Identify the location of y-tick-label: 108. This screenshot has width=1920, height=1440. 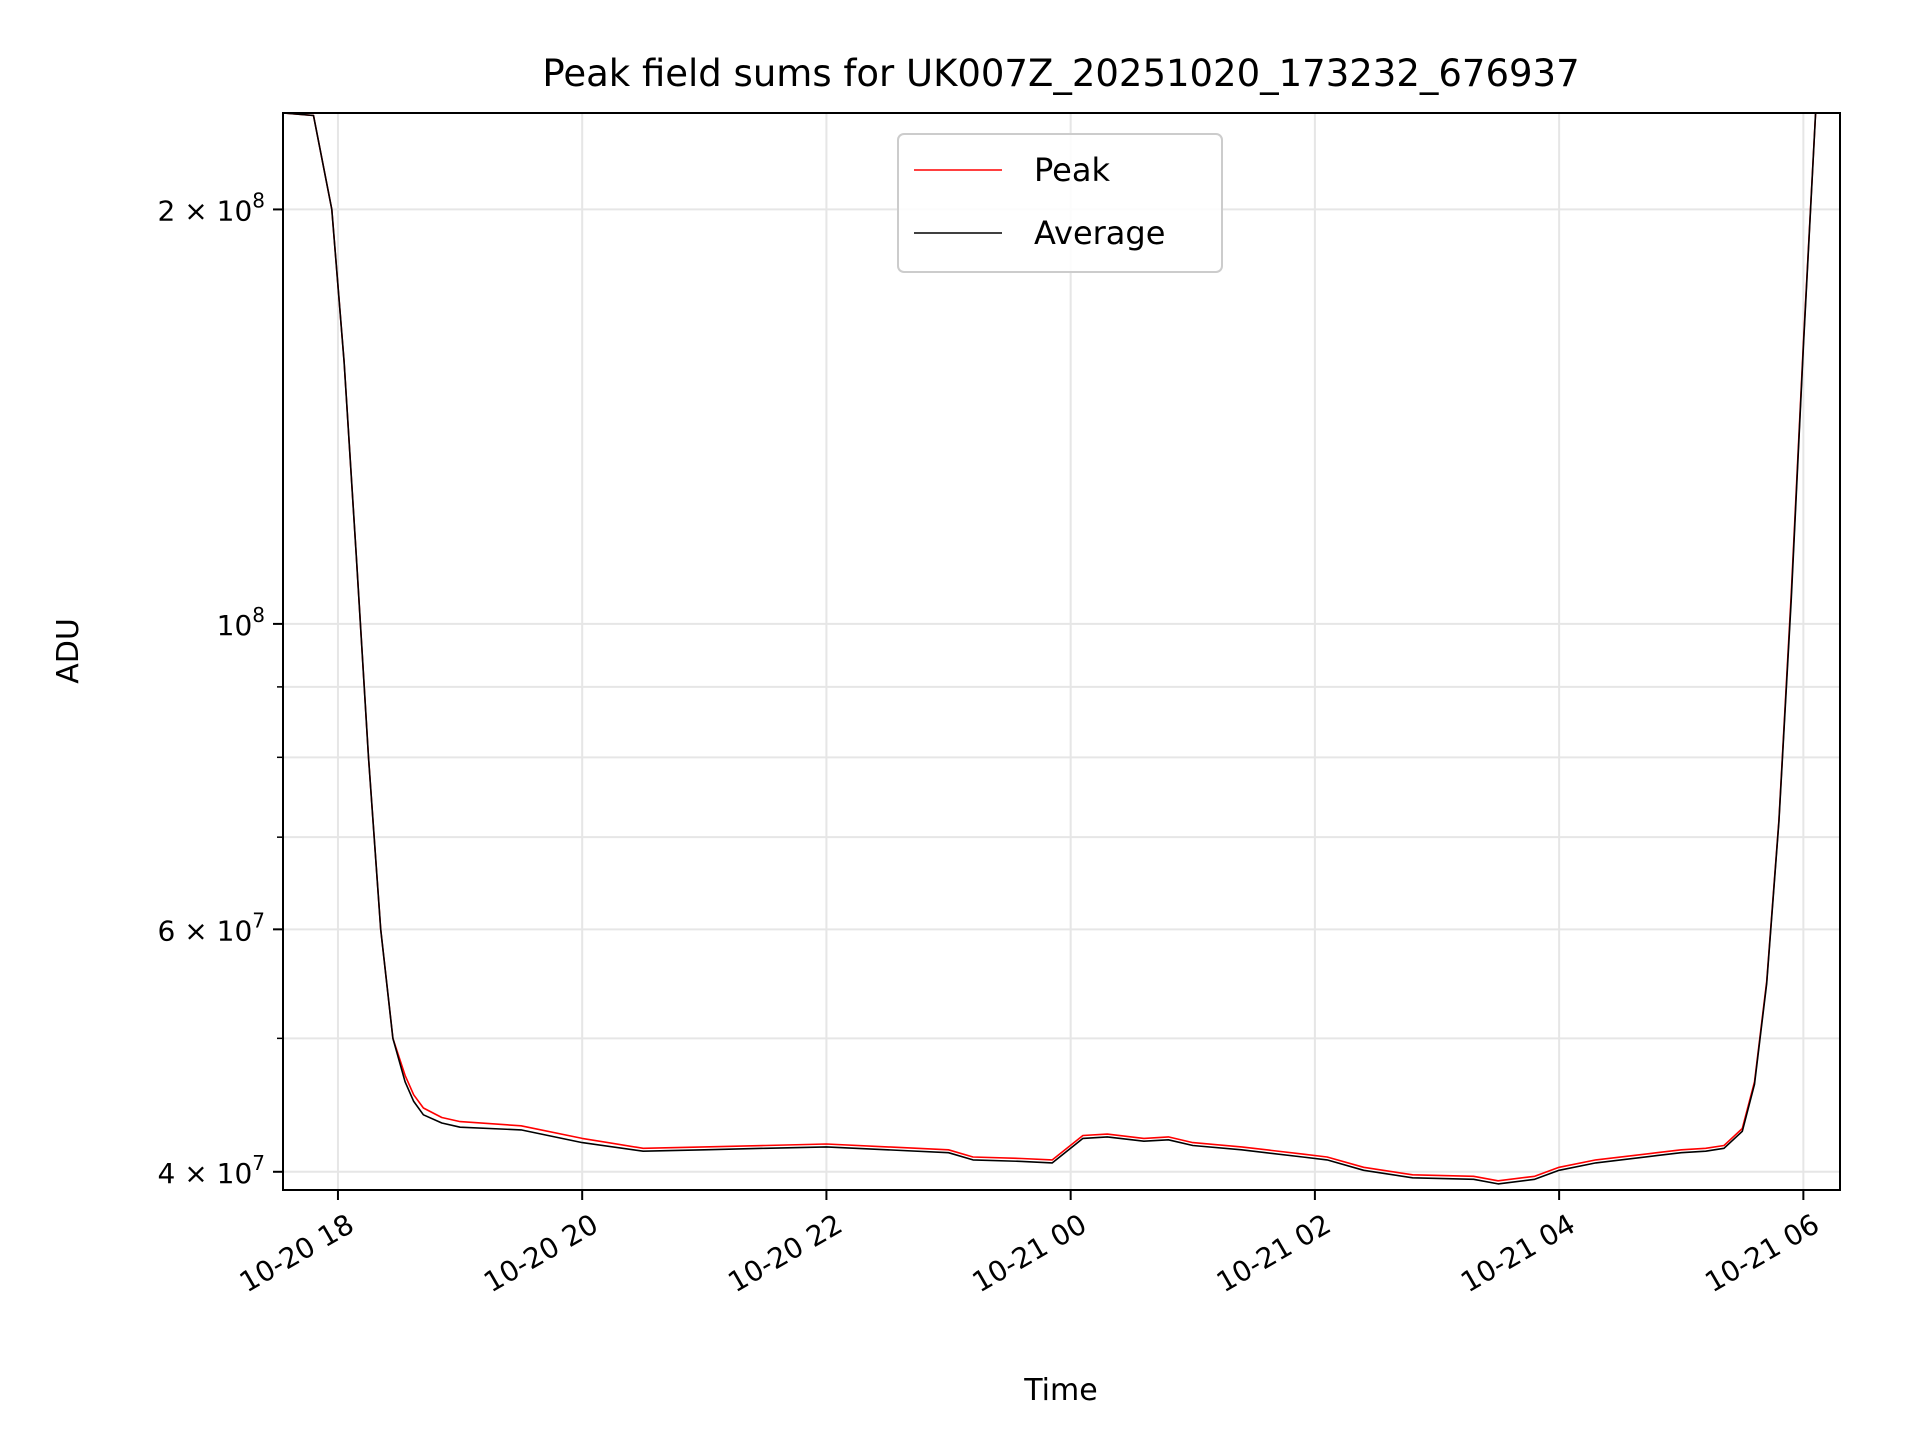
(241, 622).